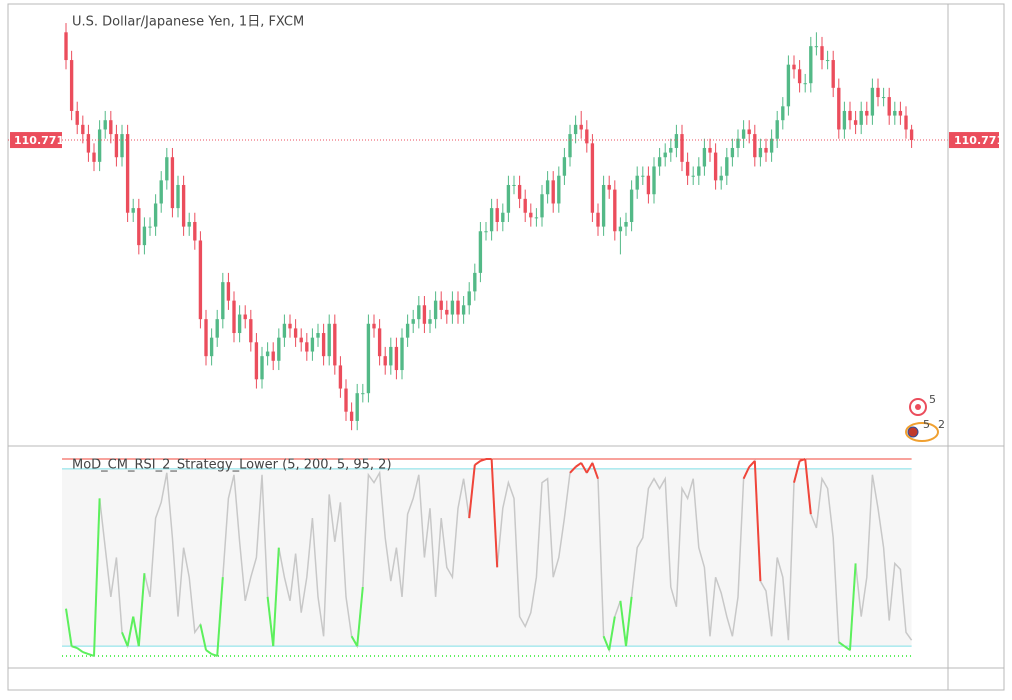 Image resolution: width=1012 pixels, height=700 pixels. Describe the element at coordinates (188, 22) in the screenshot. I see `price-title: U.S. Dollar/Japanese Yen, 1日, FXCM` at that location.